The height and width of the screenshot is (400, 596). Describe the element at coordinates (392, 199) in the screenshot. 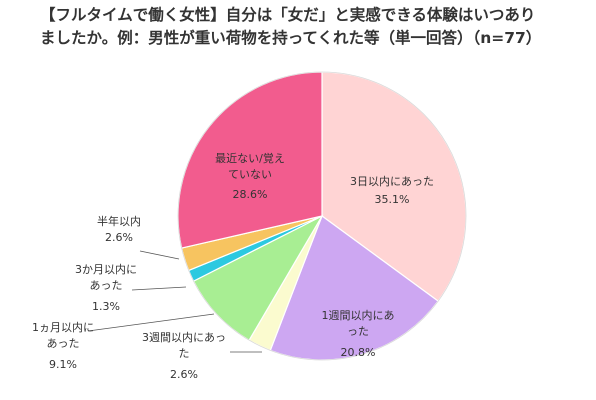

I see `slice-value-label: 35.1%` at that location.